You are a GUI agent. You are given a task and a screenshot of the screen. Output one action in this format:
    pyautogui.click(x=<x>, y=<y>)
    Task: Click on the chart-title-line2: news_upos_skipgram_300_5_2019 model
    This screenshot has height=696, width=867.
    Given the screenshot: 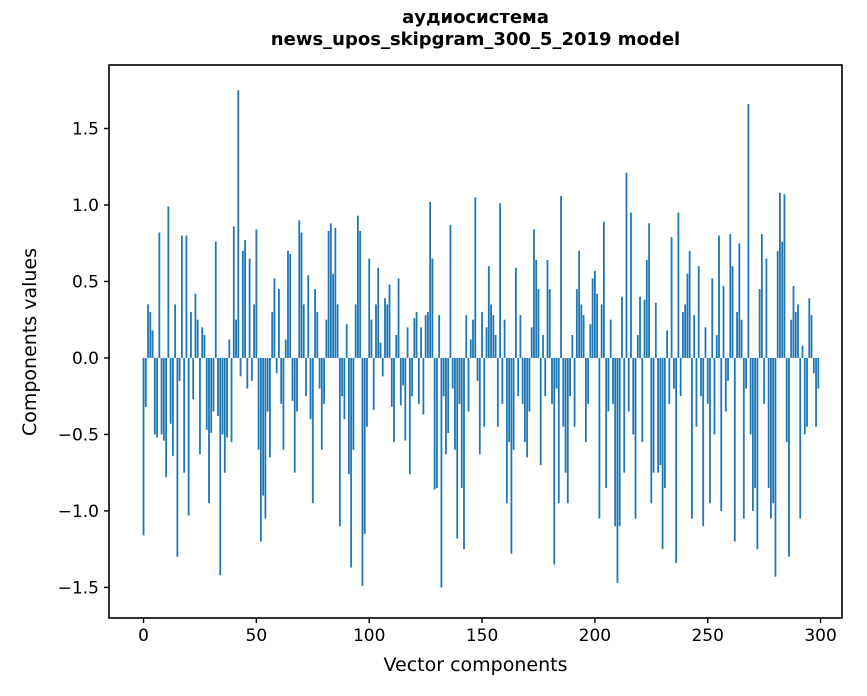 What is the action you would take?
    pyautogui.click(x=475, y=39)
    